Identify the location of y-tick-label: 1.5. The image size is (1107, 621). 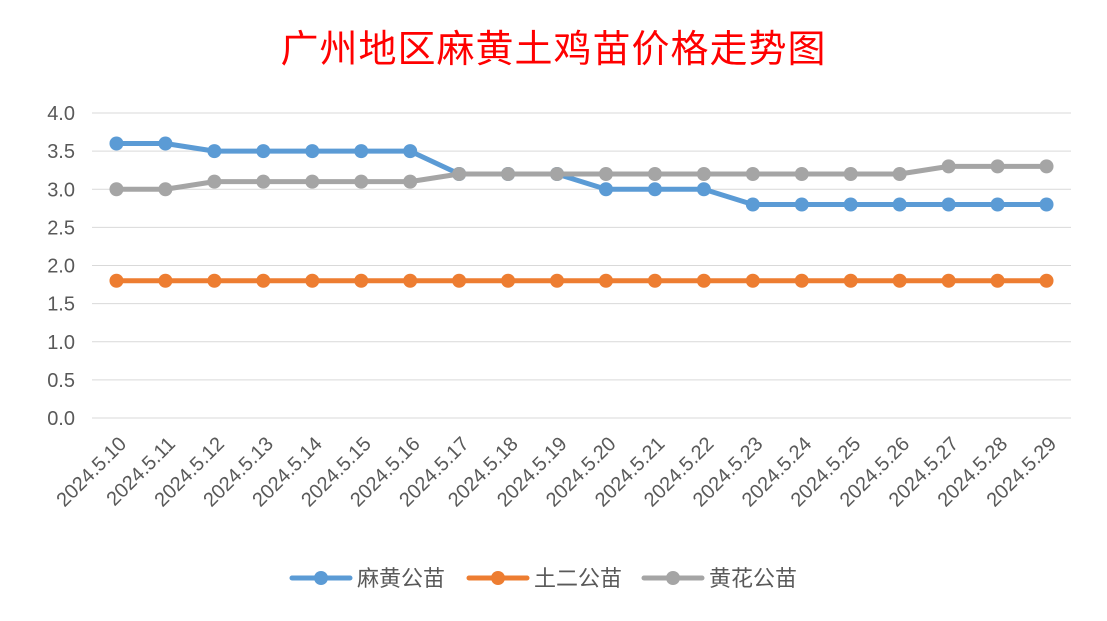
(61, 305).